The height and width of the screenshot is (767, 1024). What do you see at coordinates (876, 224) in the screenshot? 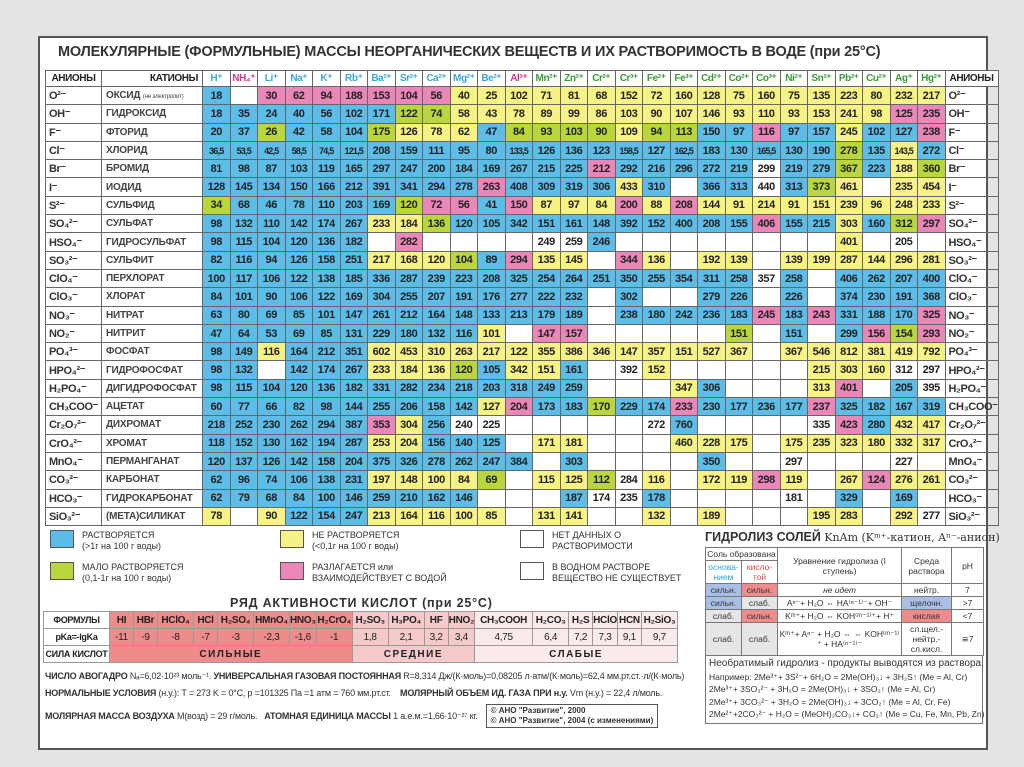
I see `mass-cell: 160` at bounding box center [876, 224].